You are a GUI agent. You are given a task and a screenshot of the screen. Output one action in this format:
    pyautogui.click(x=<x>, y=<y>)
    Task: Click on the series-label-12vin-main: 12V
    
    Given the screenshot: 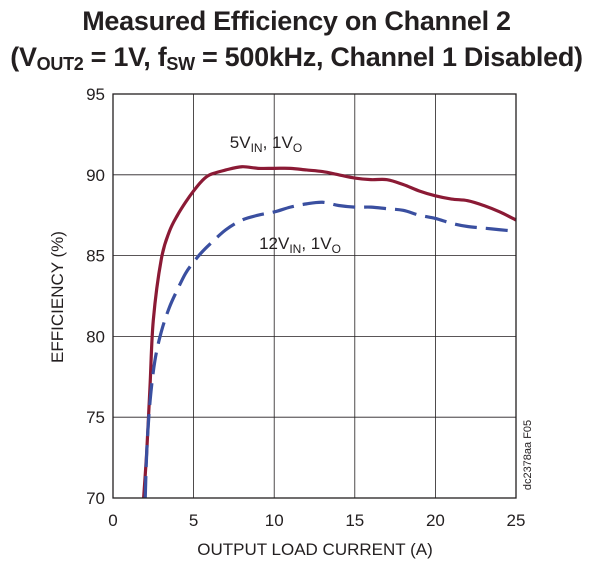 What is the action you would take?
    pyautogui.click(x=274, y=243)
    